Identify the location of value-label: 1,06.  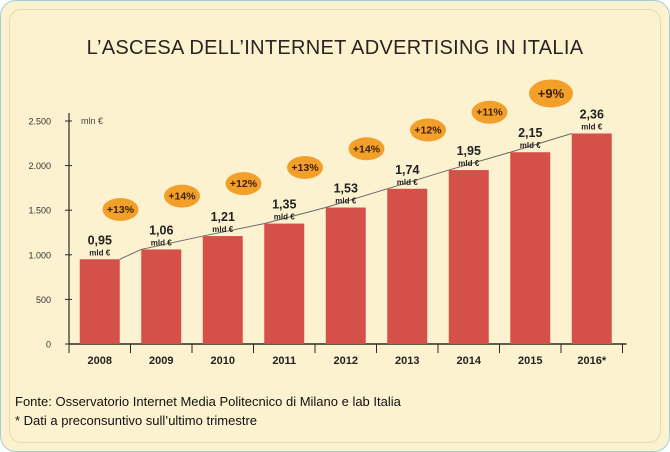
(161, 230).